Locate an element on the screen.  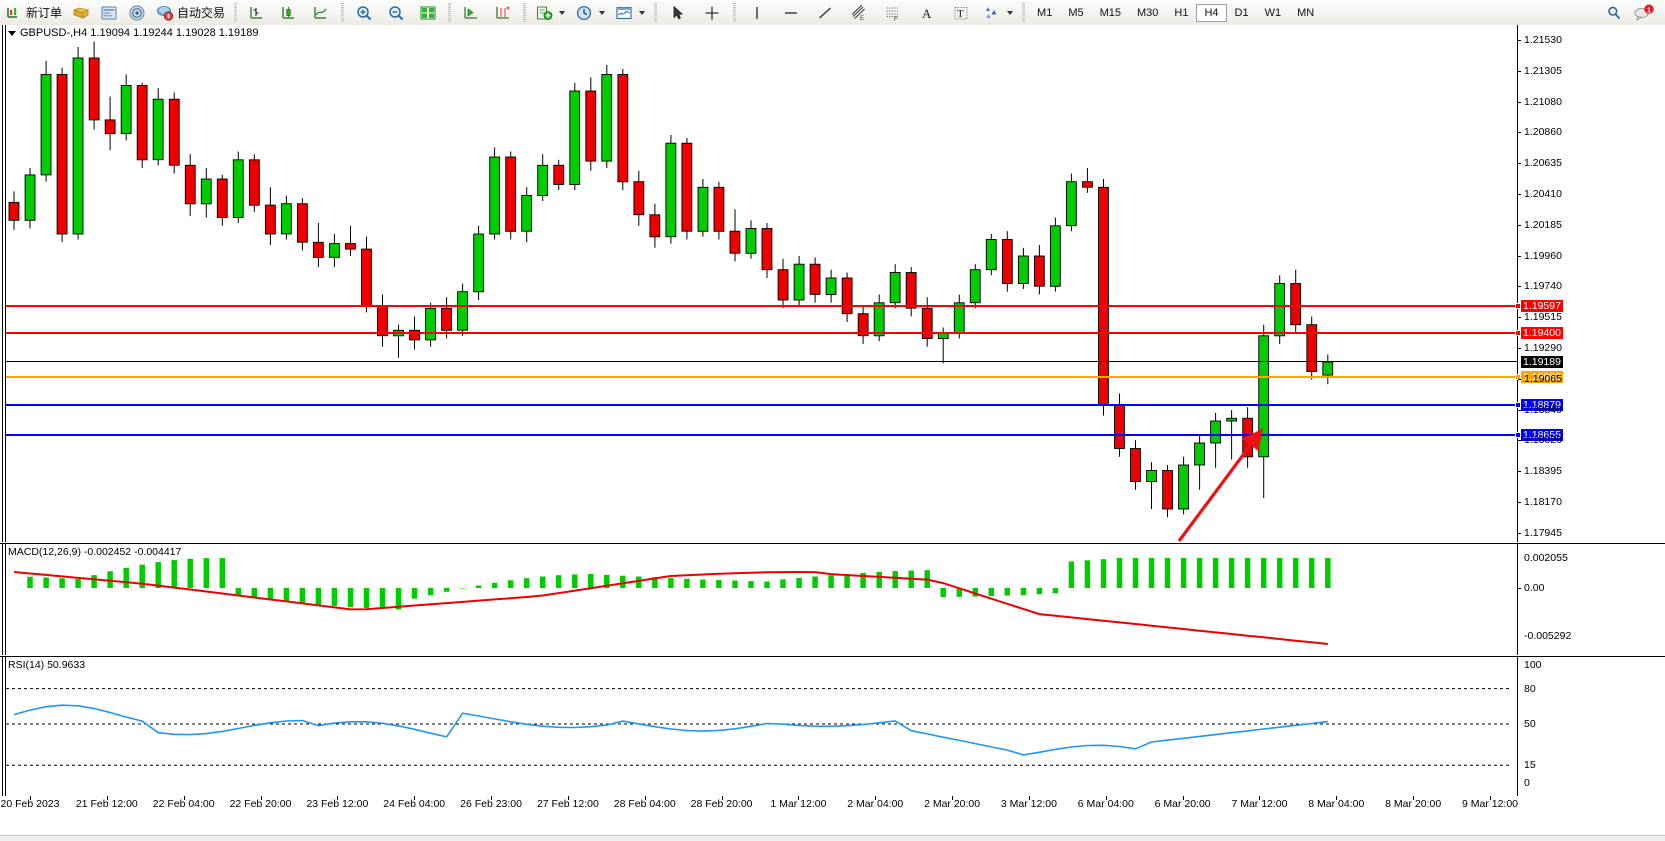
price-tick-label: 1.19290 is located at coordinates (1543, 348).